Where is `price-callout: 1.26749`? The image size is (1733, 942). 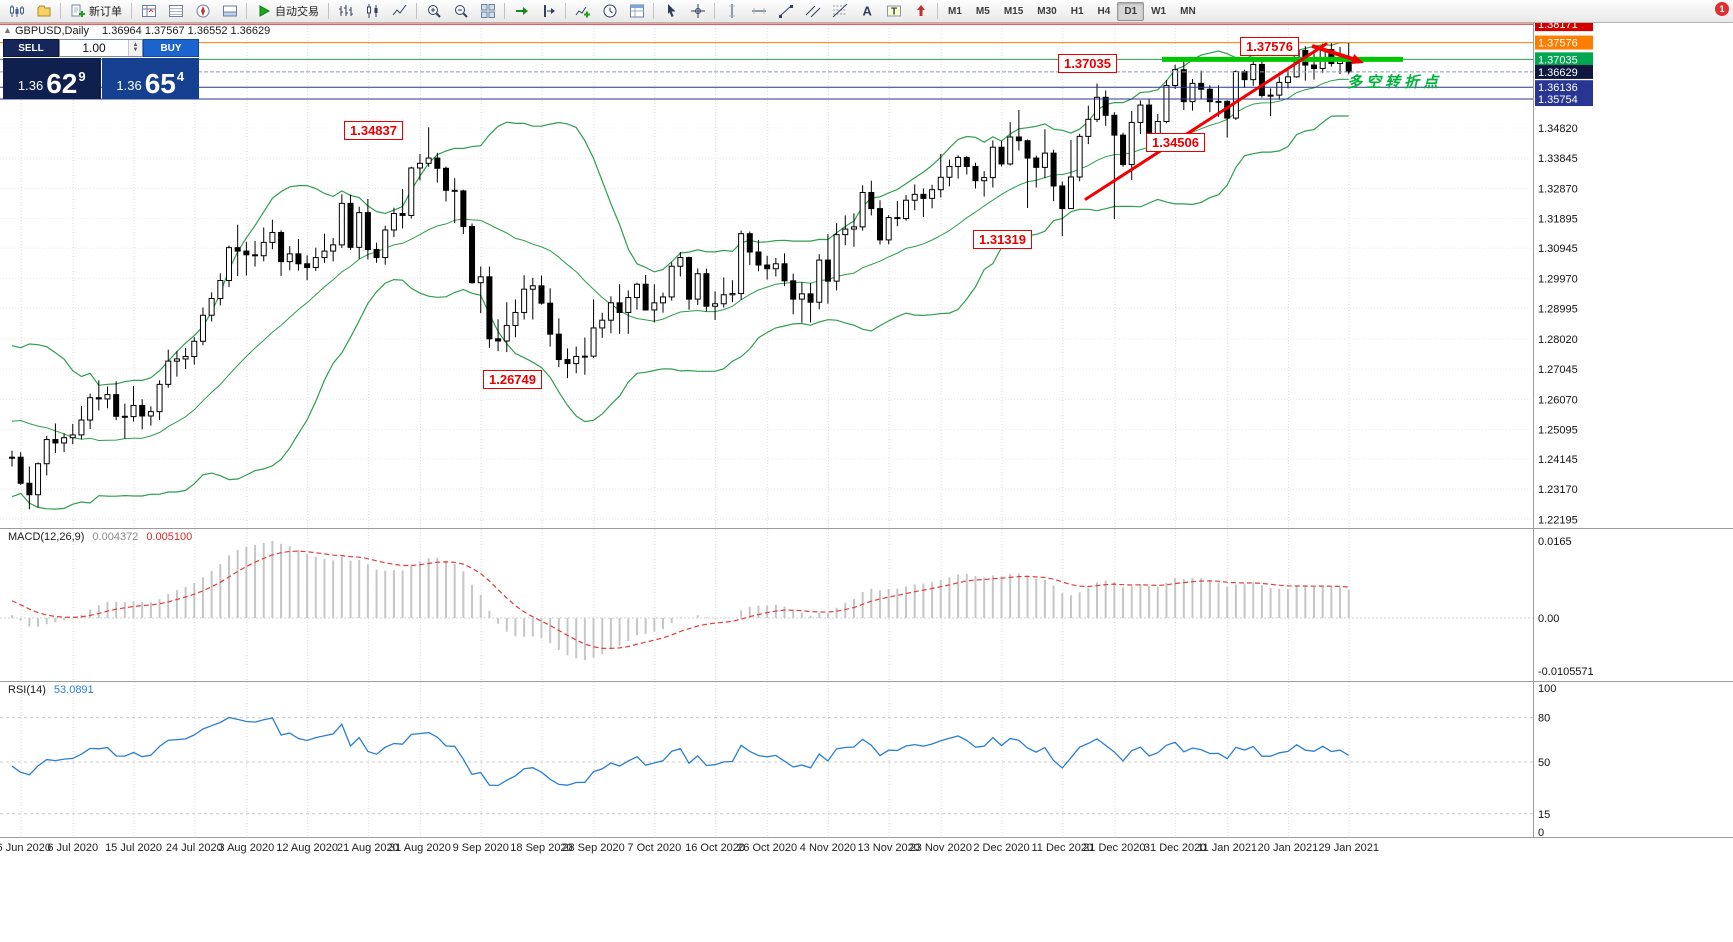
price-callout: 1.26749 is located at coordinates (512, 379).